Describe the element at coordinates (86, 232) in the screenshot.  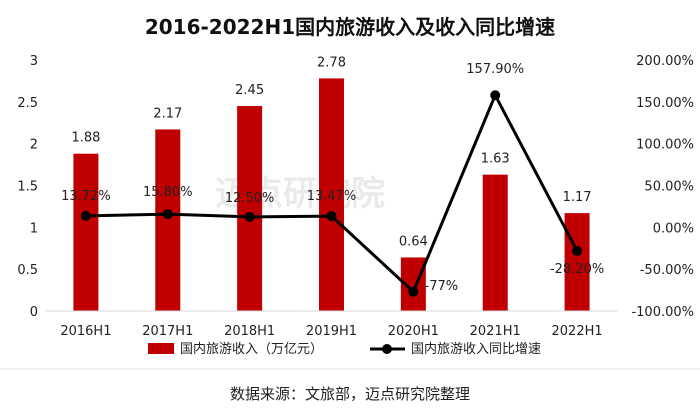
I see `bar-2016H1` at that location.